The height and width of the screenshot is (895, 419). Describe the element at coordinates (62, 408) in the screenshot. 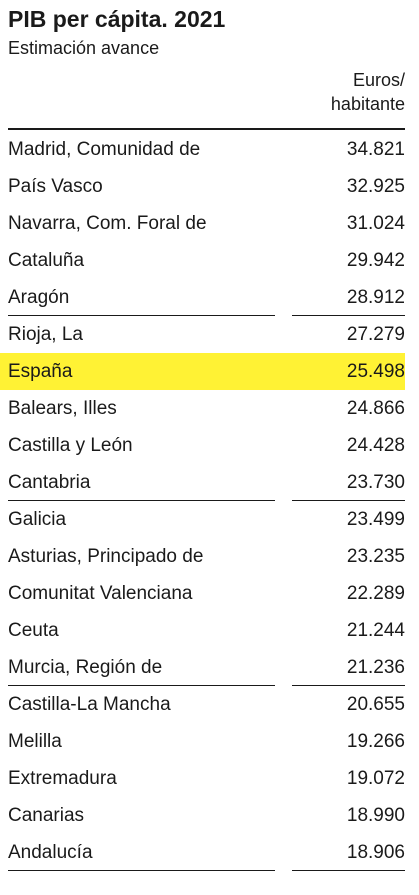

I see `row-label: Balears, Illes` at that location.